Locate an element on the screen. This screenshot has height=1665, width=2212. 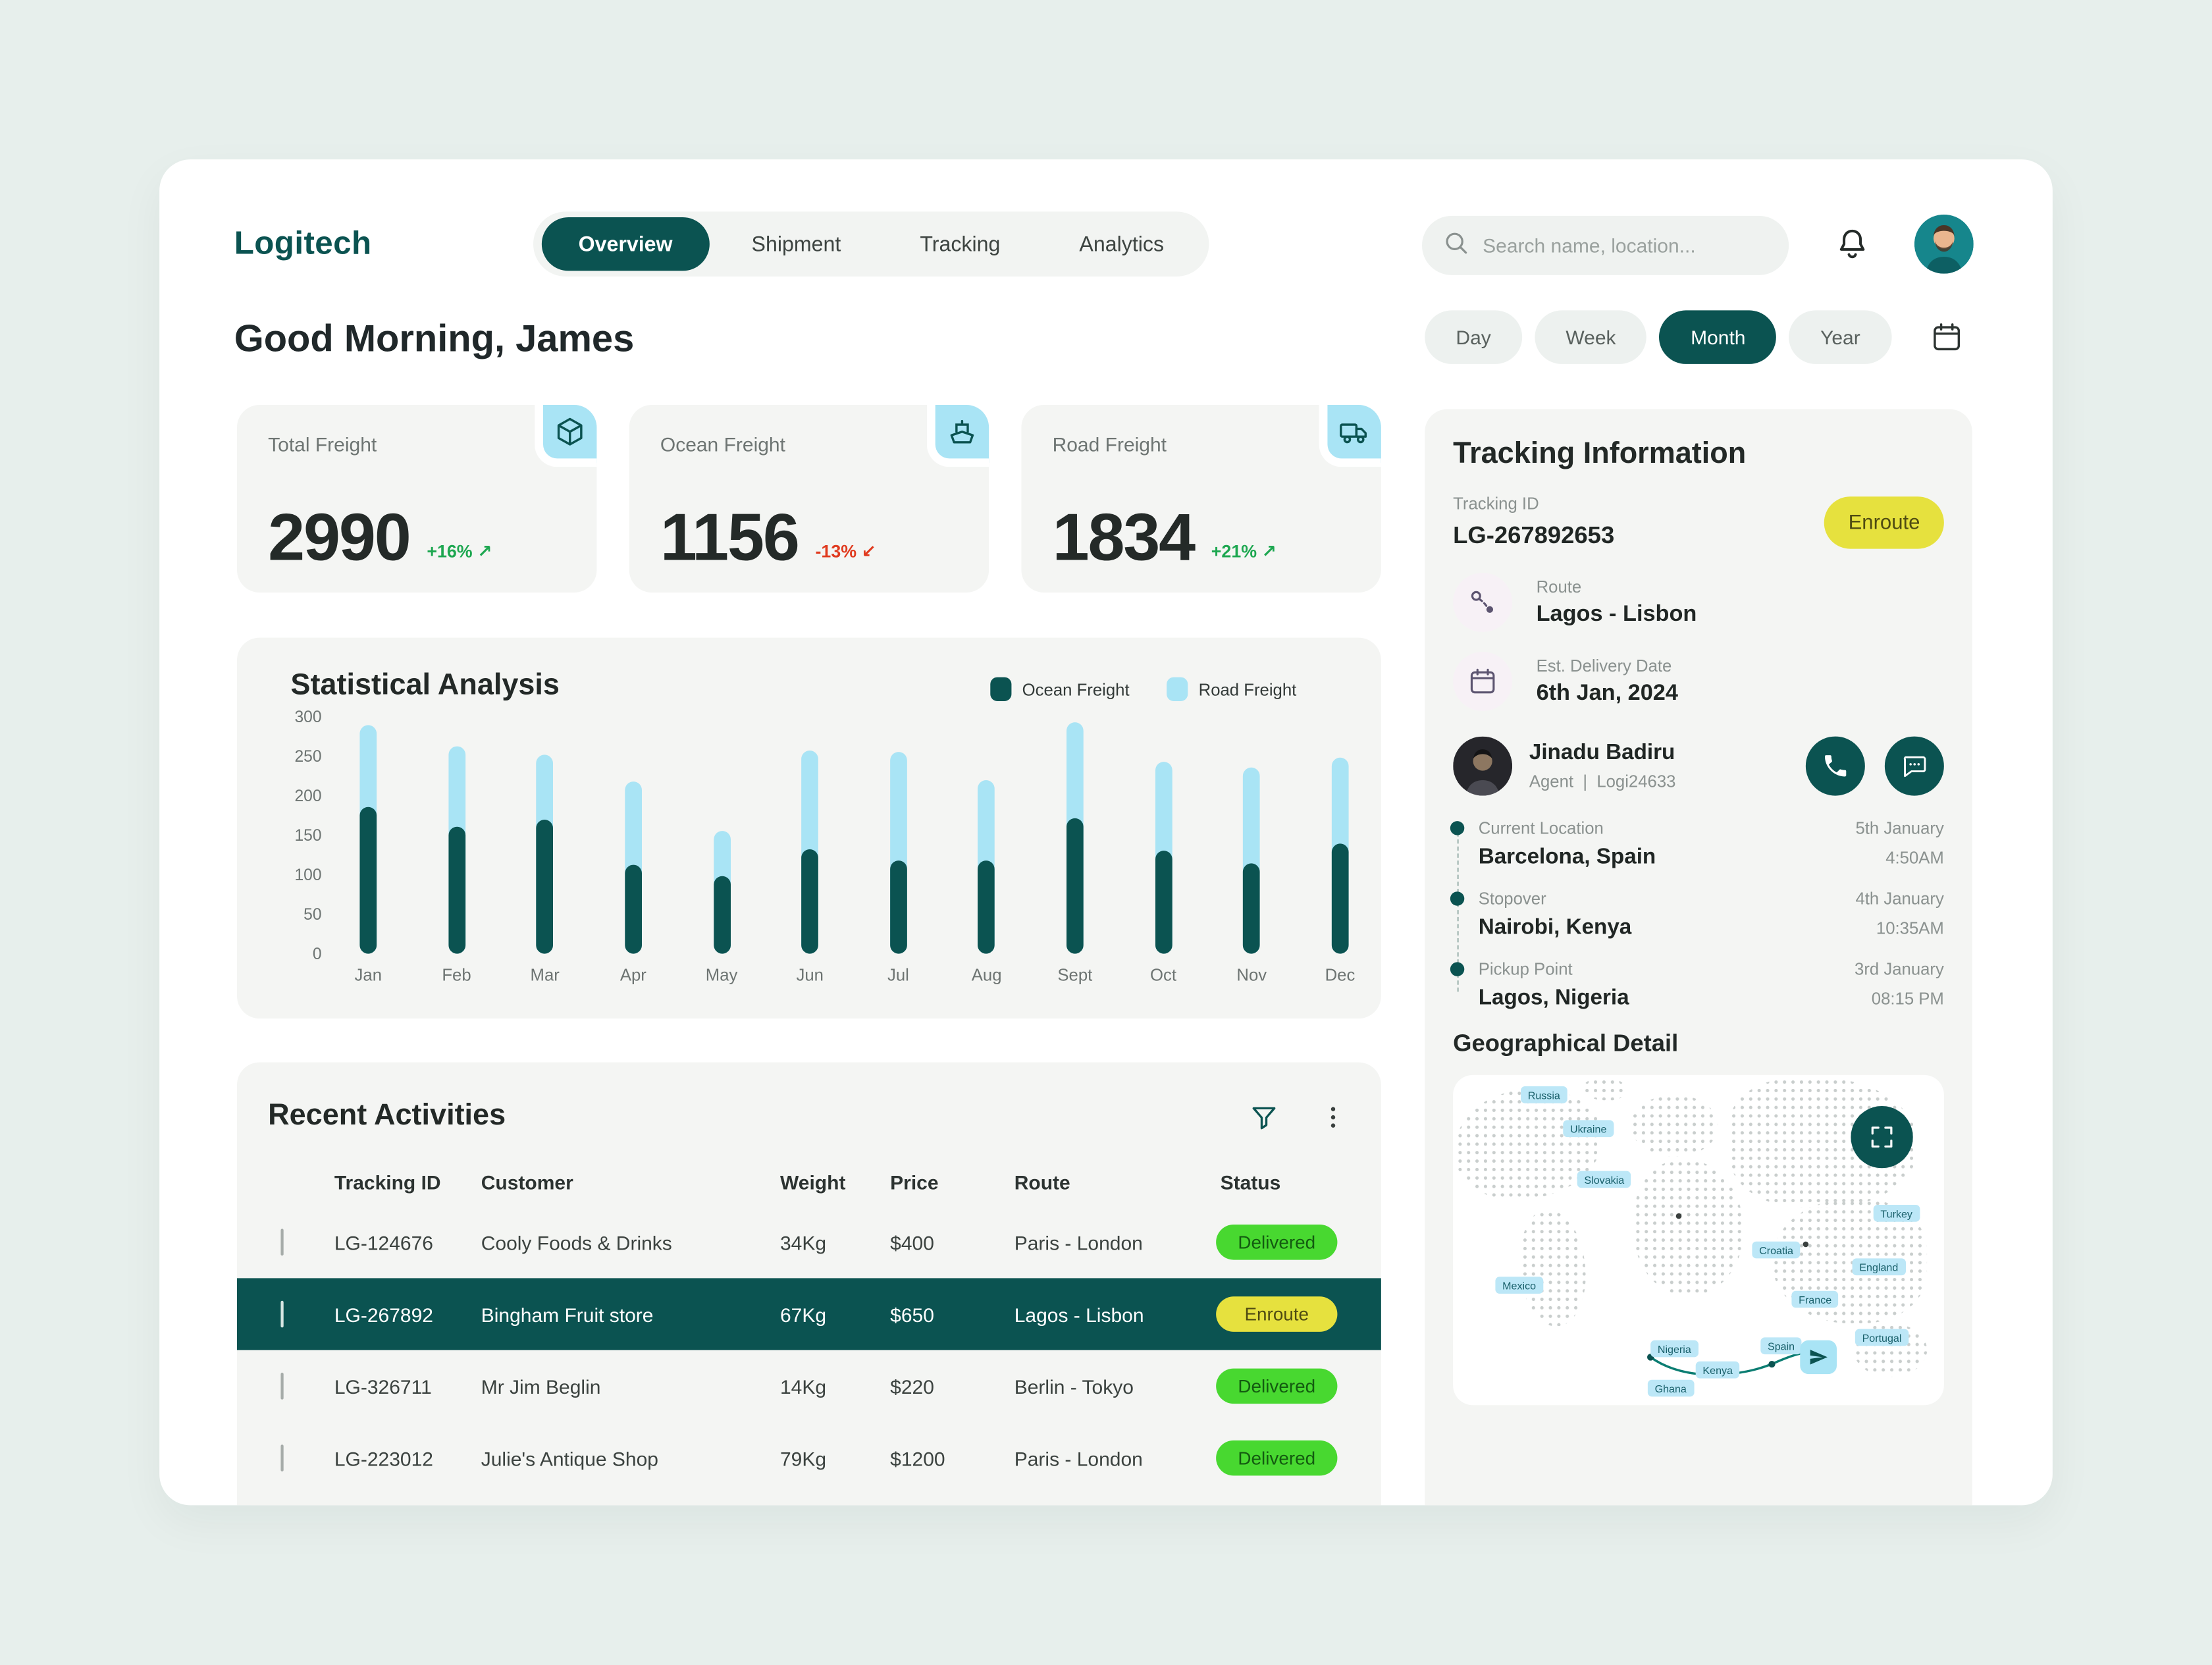
map-label-croatia: Croatia is located at coordinates (1776, 1250).